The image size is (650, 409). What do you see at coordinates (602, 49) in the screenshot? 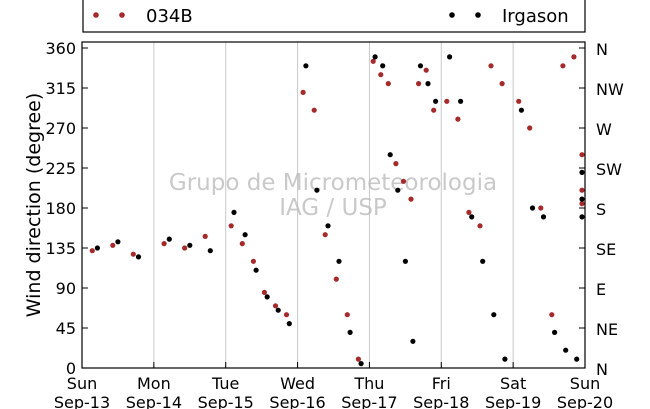
I see `y2-tick-label: N` at bounding box center [602, 49].